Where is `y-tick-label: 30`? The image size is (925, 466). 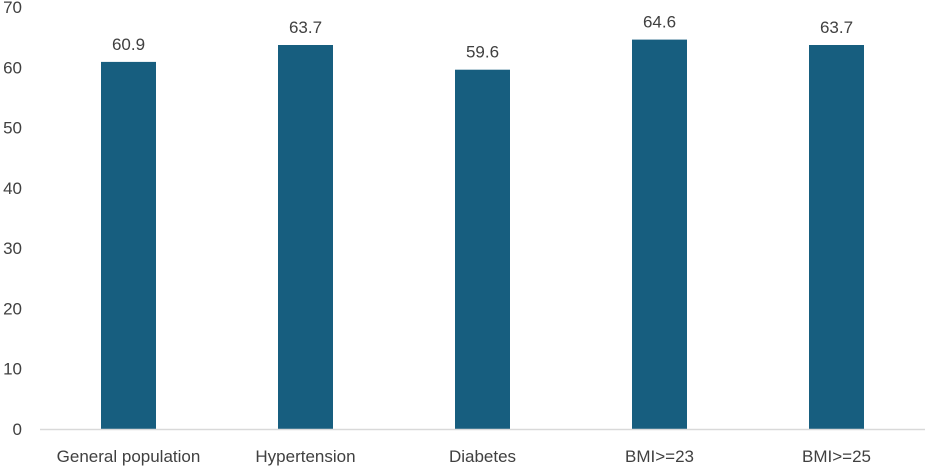
y-tick-label: 30 is located at coordinates (12, 248).